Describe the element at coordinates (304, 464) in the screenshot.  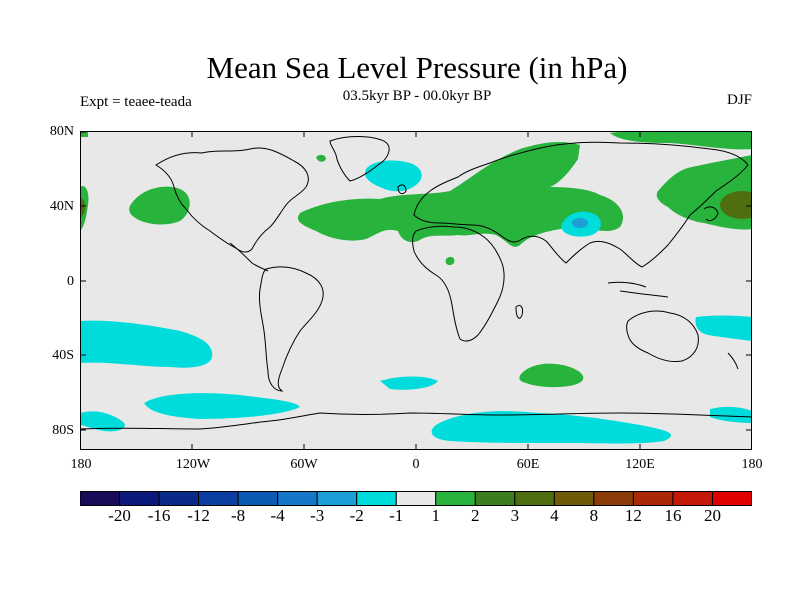
I see `lon-label-60w: 60W` at that location.